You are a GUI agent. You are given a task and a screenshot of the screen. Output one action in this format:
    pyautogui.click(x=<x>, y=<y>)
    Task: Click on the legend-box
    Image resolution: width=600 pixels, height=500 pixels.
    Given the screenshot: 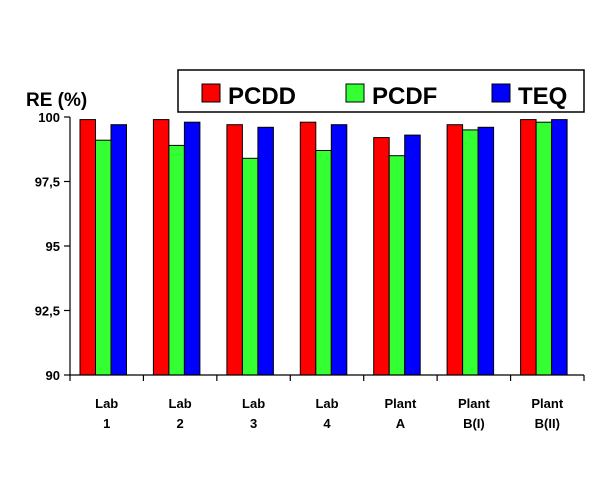 What is the action you would take?
    pyautogui.click(x=381, y=91)
    